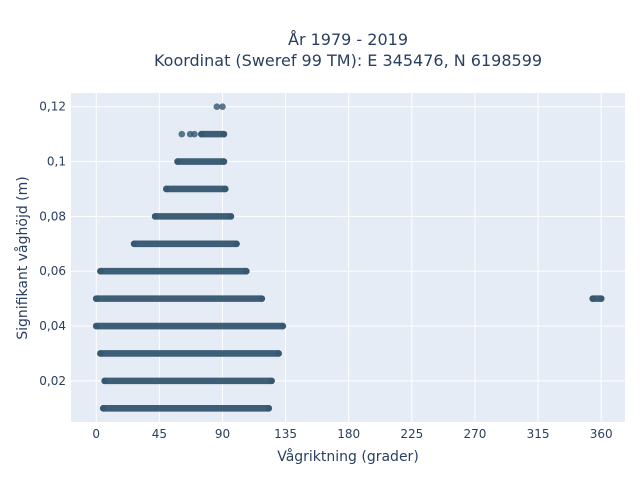 This screenshot has height=480, width=640. Describe the element at coordinates (56, 162) in the screenshot. I see `y-tick-label: 0,1` at that location.